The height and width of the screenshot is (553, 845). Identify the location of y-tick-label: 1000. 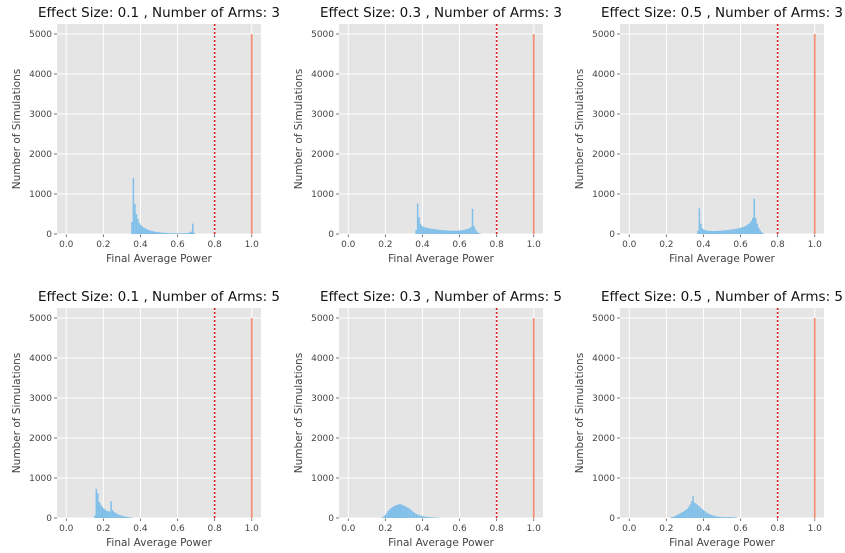
(322, 479).